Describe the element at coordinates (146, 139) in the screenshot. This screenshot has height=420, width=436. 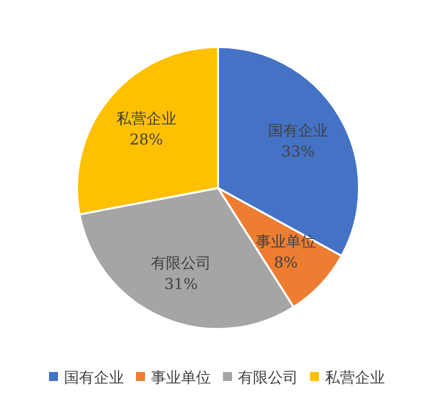
I see `data-label: 28%` at that location.